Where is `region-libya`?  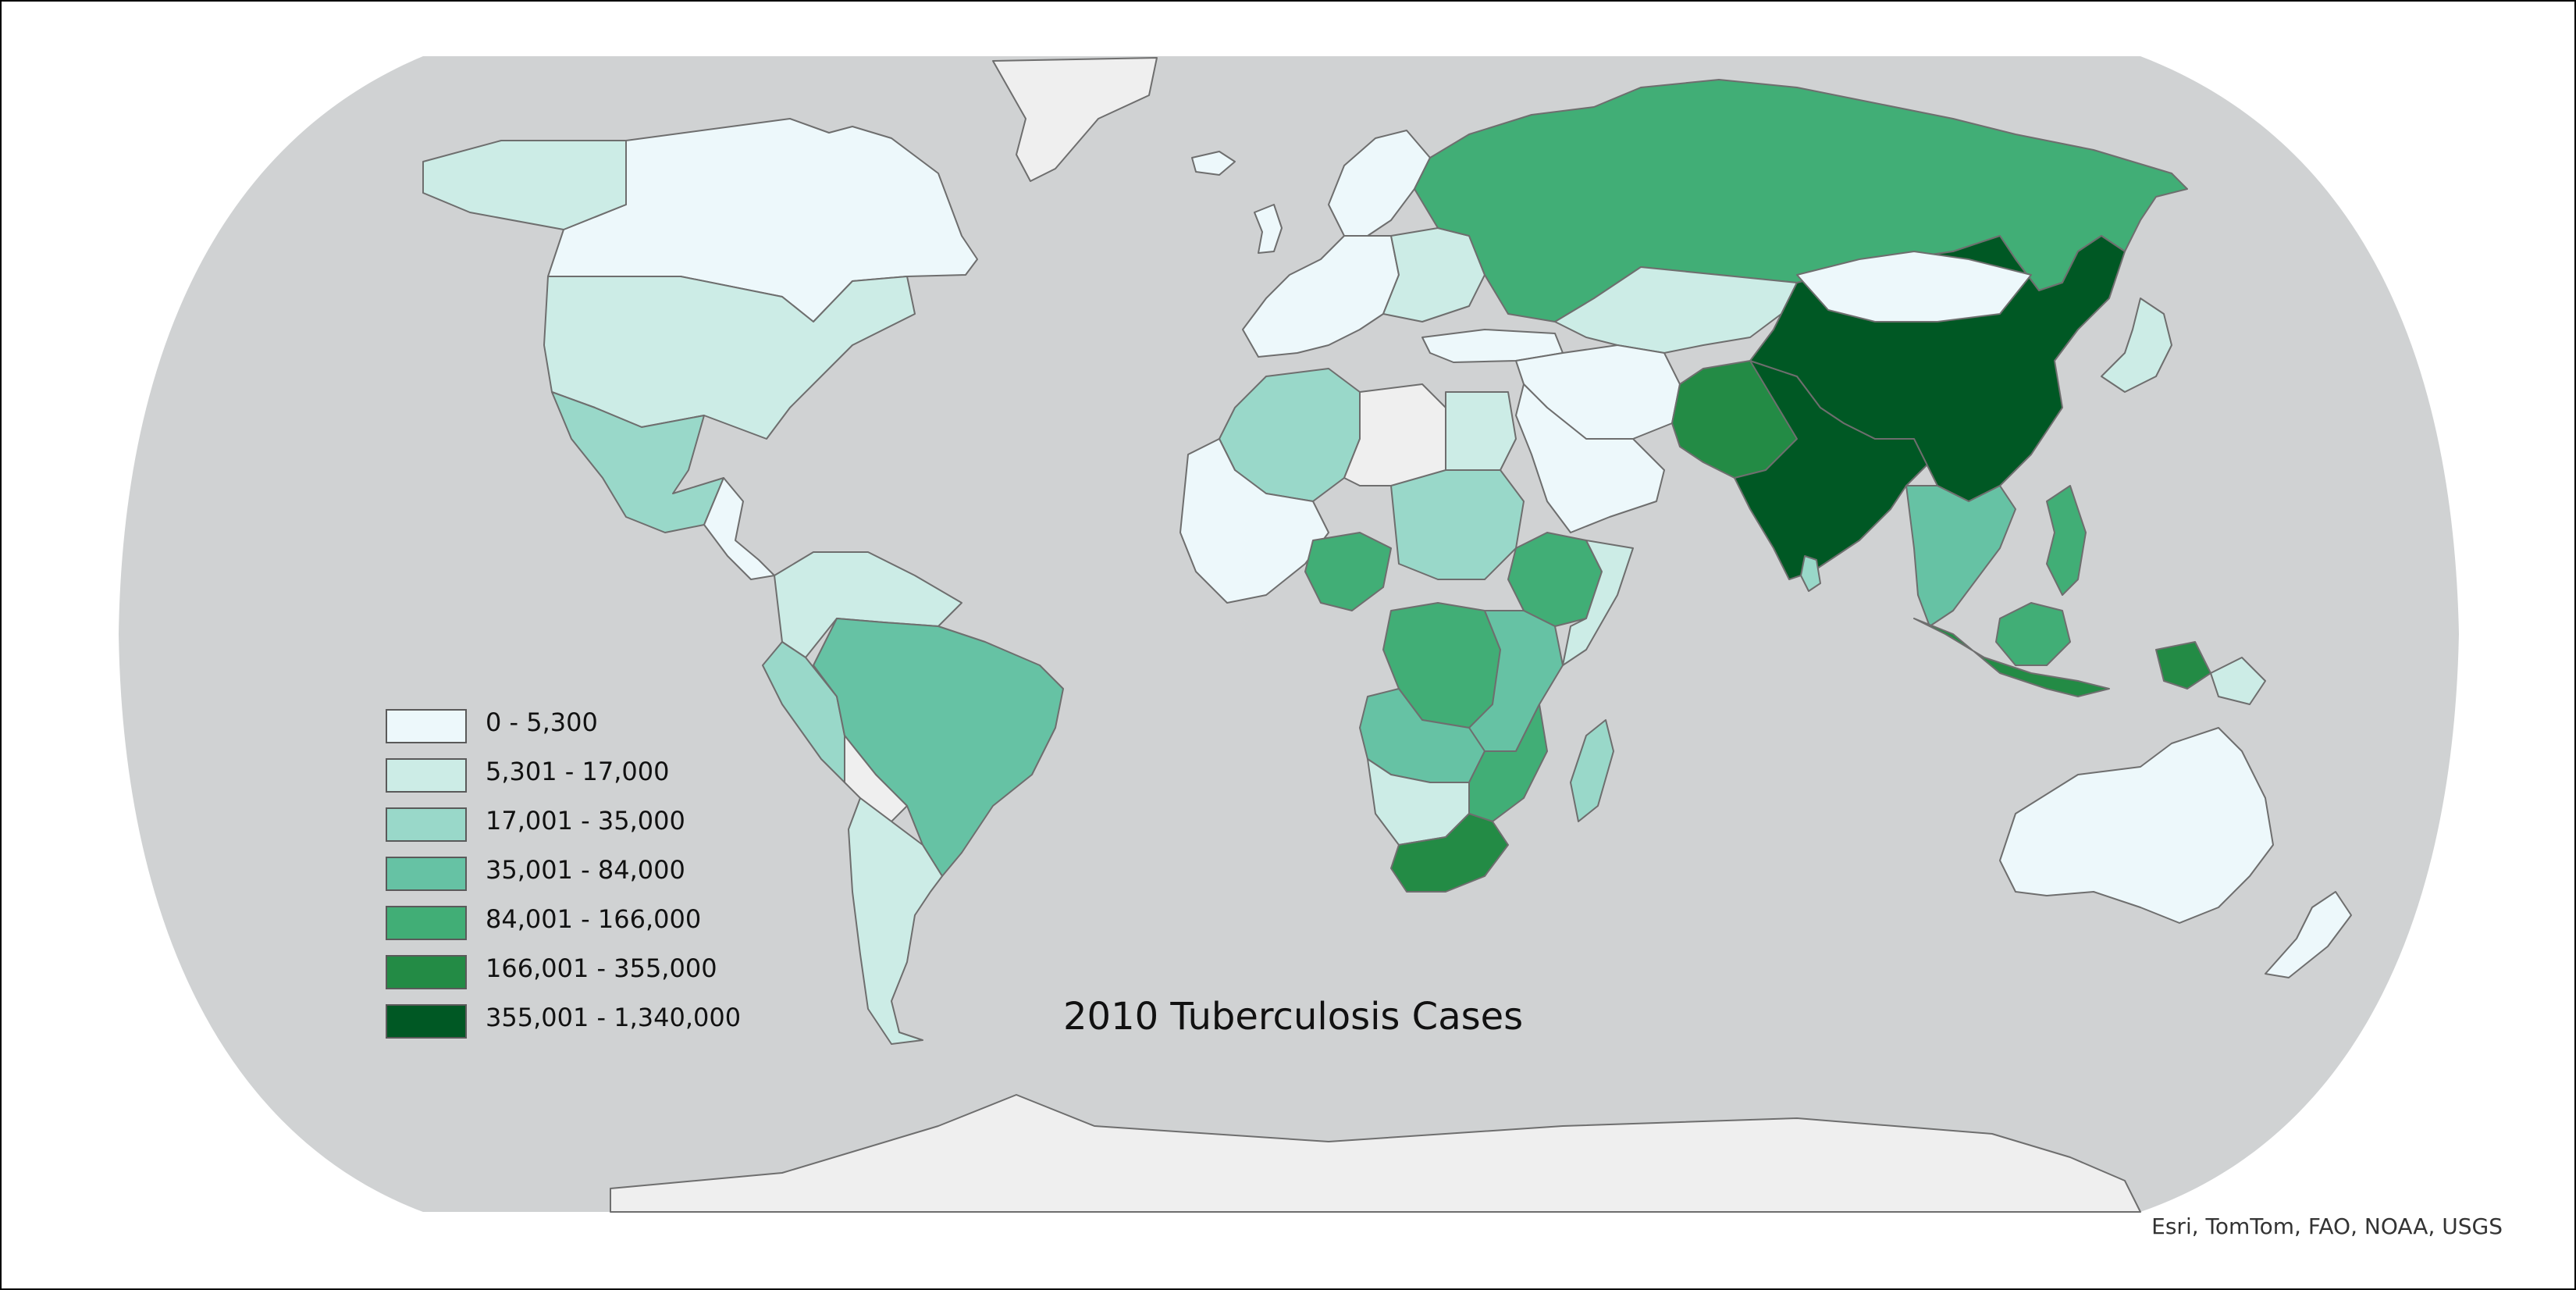 region-libya is located at coordinates (1394, 434).